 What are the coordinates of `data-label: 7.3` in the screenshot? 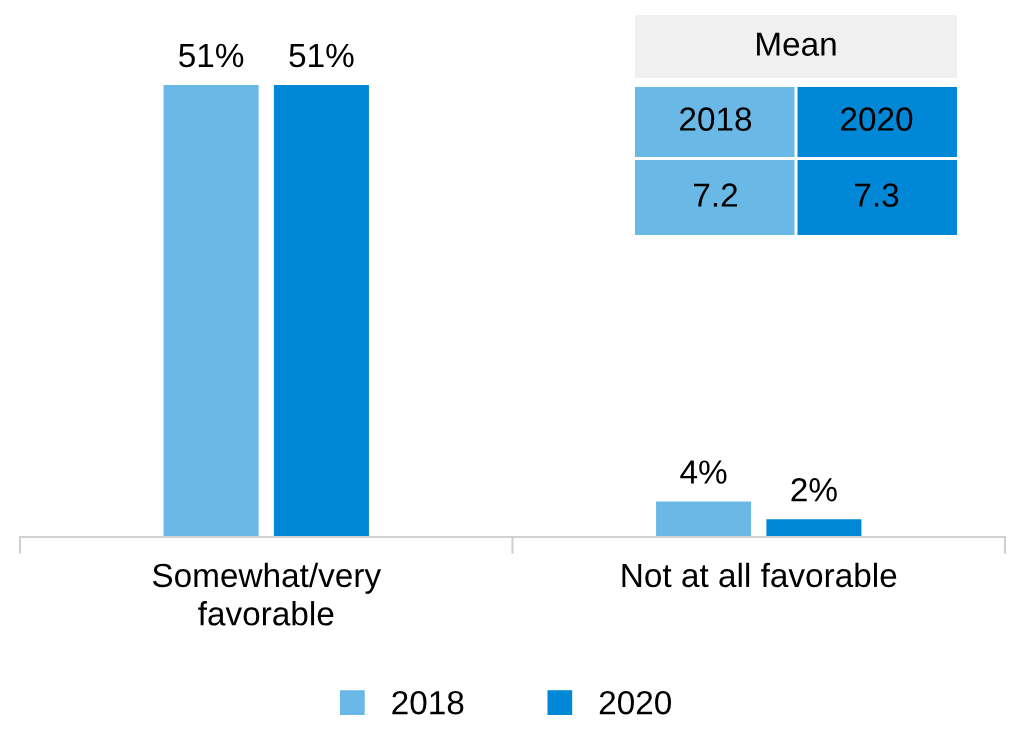 It's located at (877, 195).